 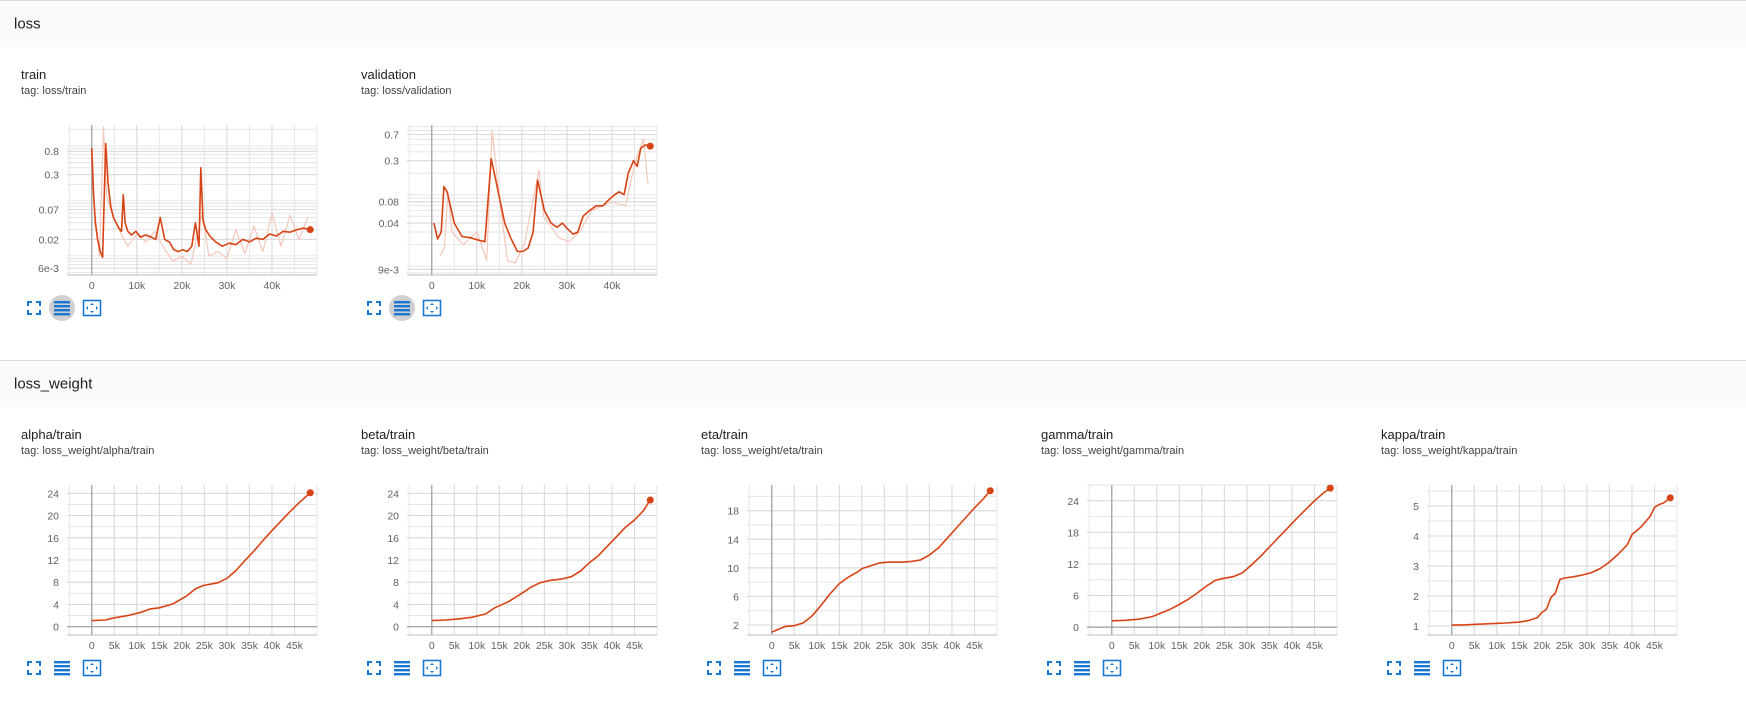 What do you see at coordinates (733, 512) in the screenshot?
I see `y-tick-label: 18` at bounding box center [733, 512].